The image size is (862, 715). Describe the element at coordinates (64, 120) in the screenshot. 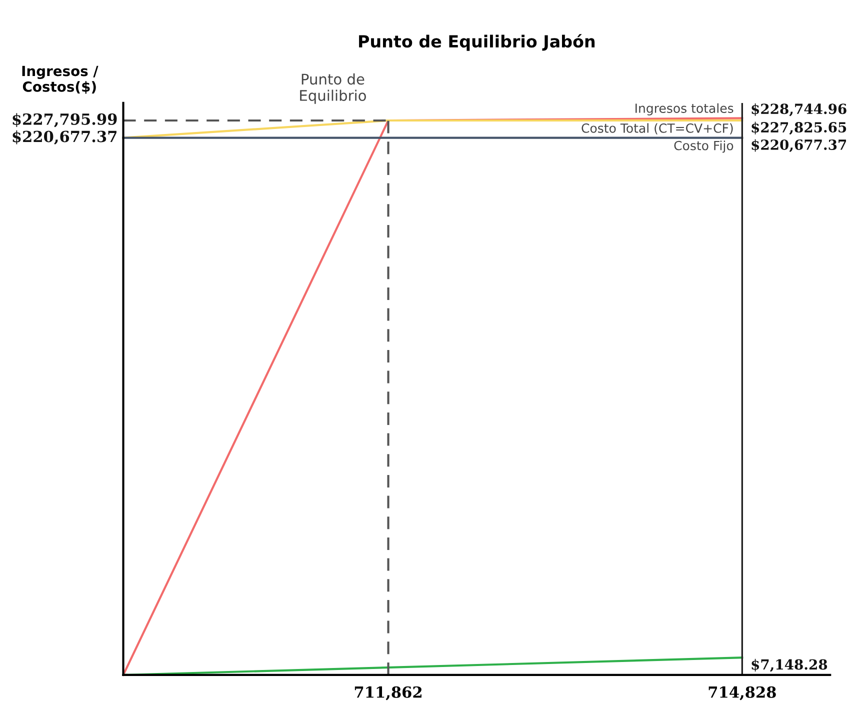

I see `data-label: $227,795.99` at that location.